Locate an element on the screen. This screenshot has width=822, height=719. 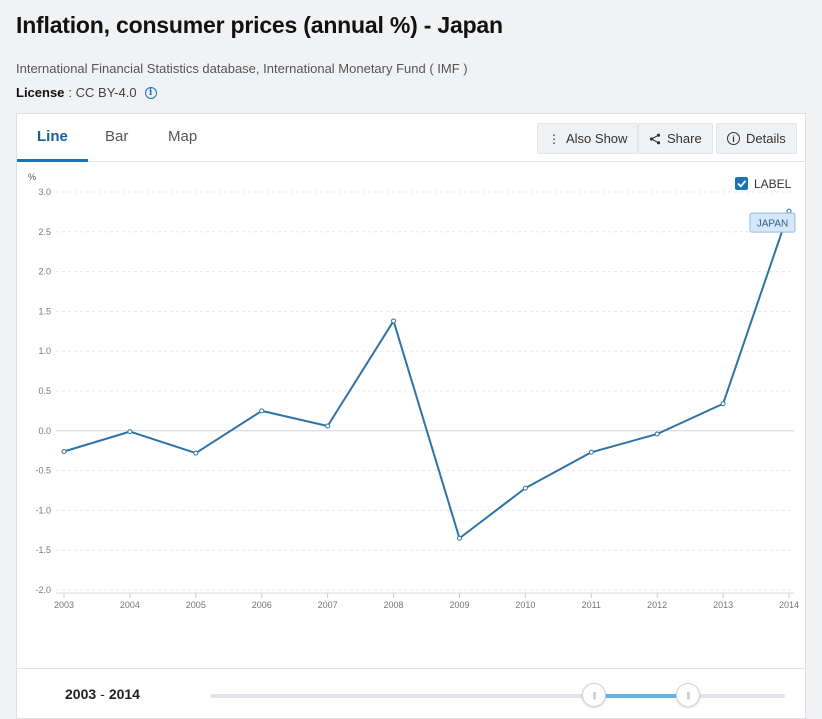
y-tick-label: 0.5 is located at coordinates (44, 391).